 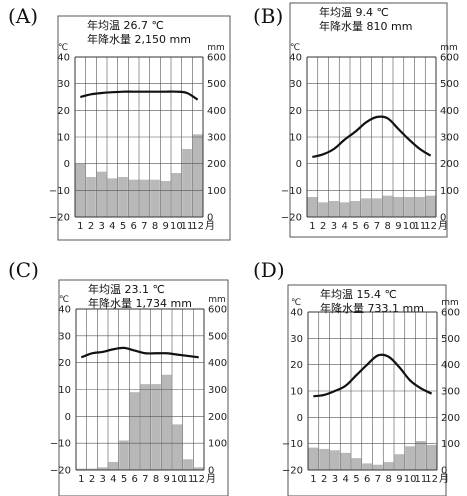 What do you see at coordinates (354, 12) in the screenshot?
I see `annual-mean-temperature: 年均温 9.4 ℃` at bounding box center [354, 12].